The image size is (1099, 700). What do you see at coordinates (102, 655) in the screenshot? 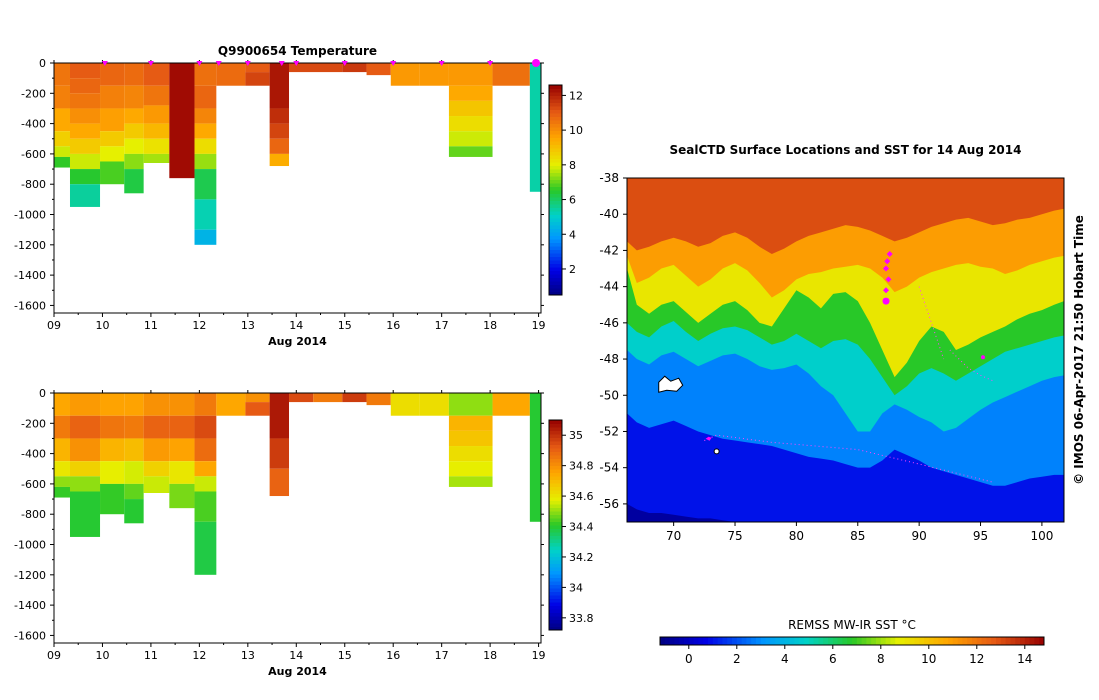
I see `sal-x-tick-label-1: 10` at bounding box center [102, 655].